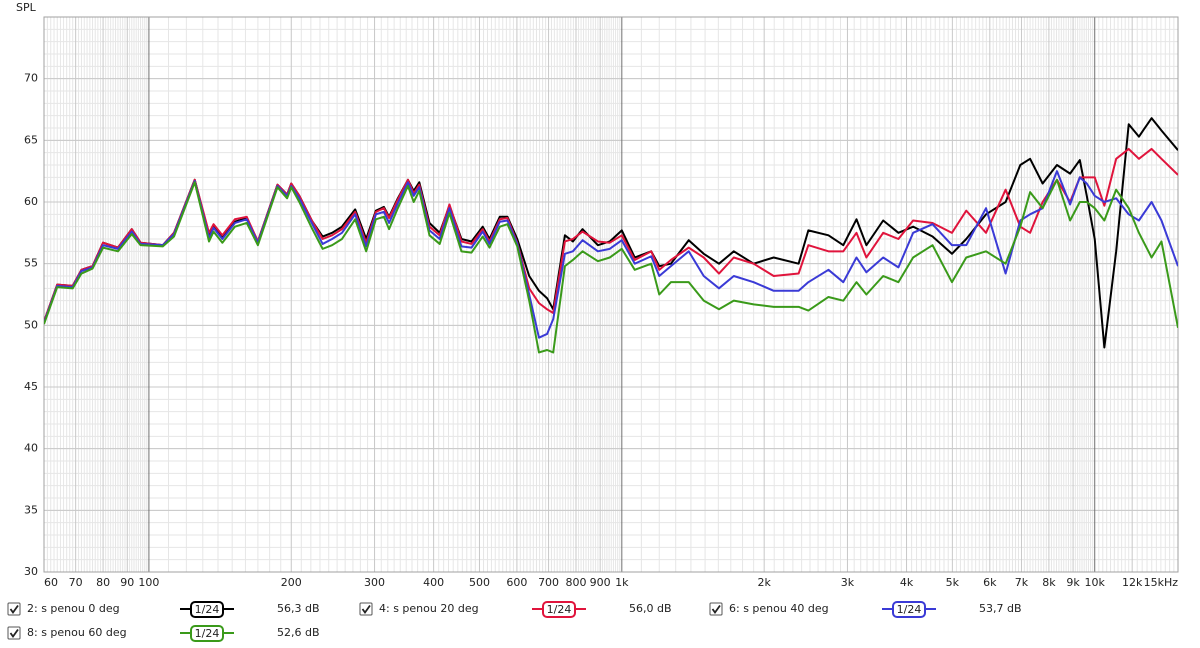 This screenshot has width=1200, height=648. What do you see at coordinates (374, 582) in the screenshot?
I see `x-tick-label: 300` at bounding box center [374, 582].